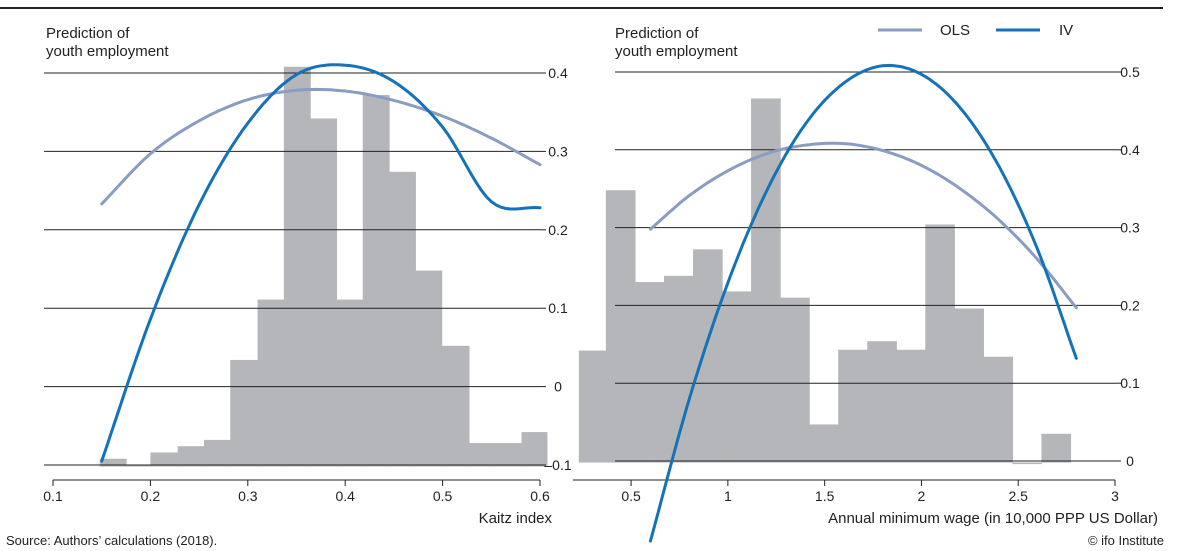 Image resolution: width=1182 pixels, height=551 pixels. I want to click on x-tick-label: 0.6, so click(540, 496).